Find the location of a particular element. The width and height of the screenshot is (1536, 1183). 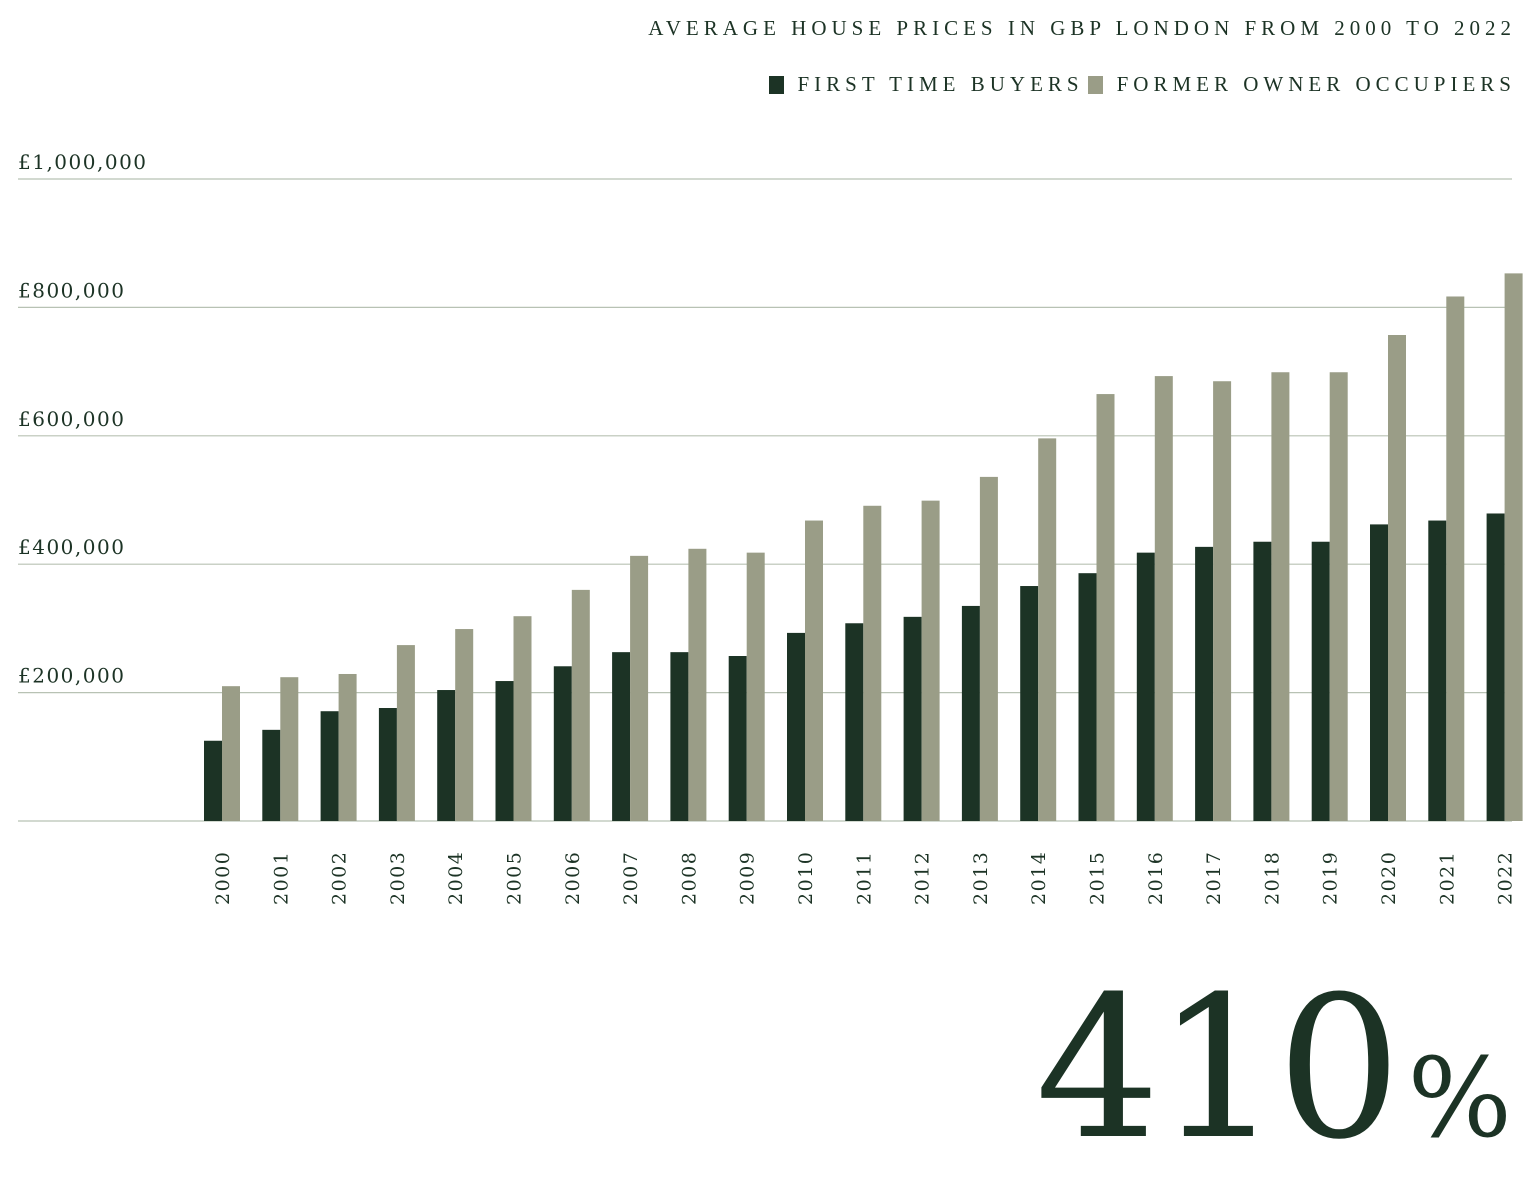

x-tick-label: 2020 is located at coordinates (1389, 878).